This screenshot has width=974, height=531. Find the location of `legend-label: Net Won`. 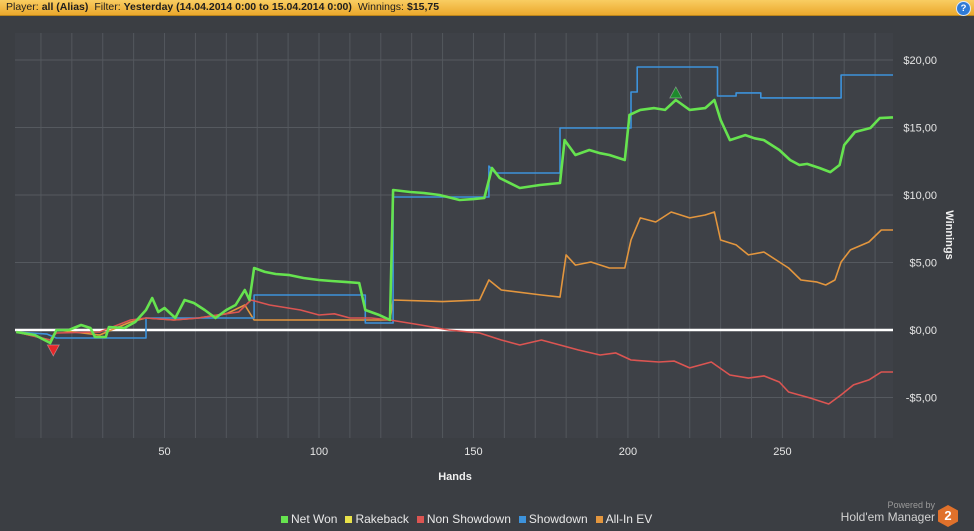

legend-label: Net Won is located at coordinates (314, 519).